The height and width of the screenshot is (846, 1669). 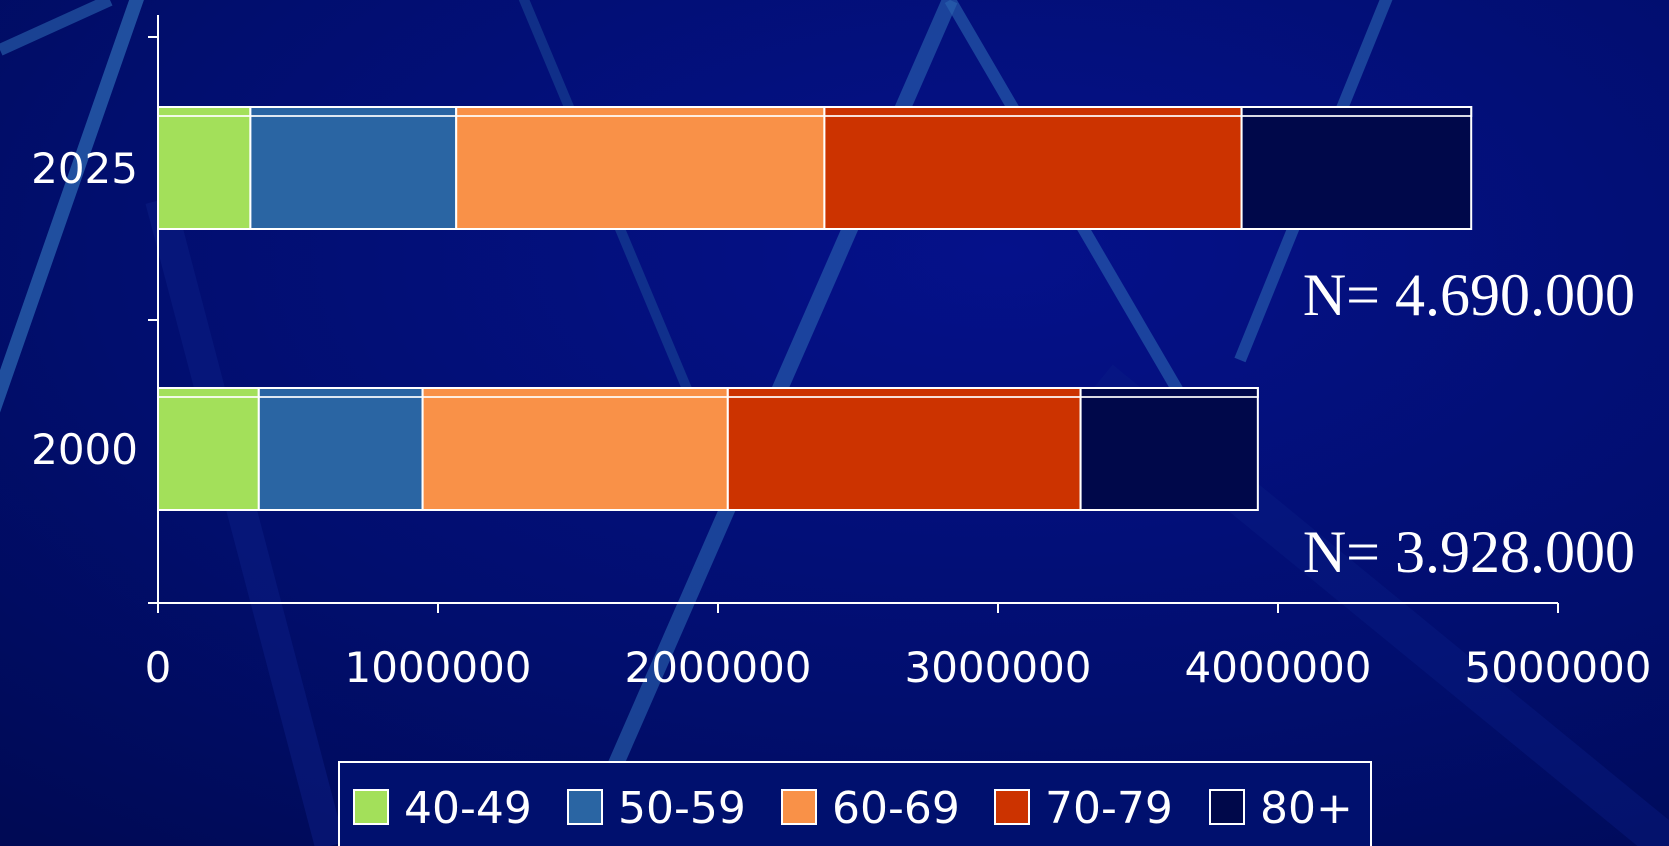 What do you see at coordinates (896, 808) in the screenshot?
I see `legend-label: 60-69` at bounding box center [896, 808].